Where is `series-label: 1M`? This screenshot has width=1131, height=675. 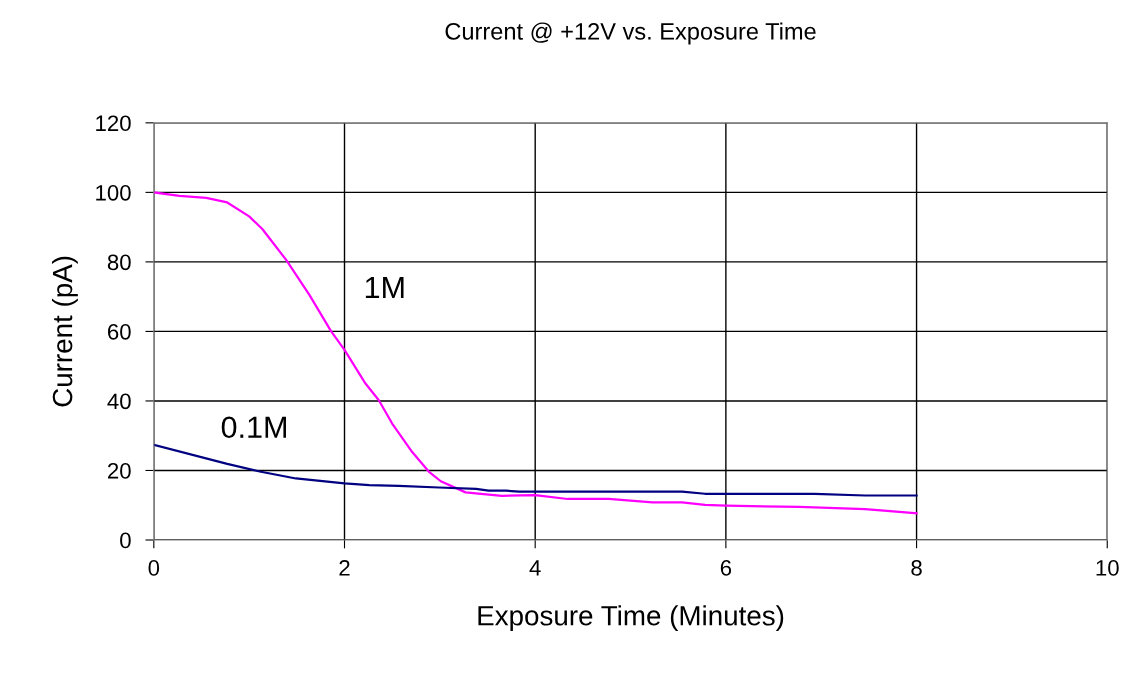
series-label: 1M is located at coordinates (384, 288).